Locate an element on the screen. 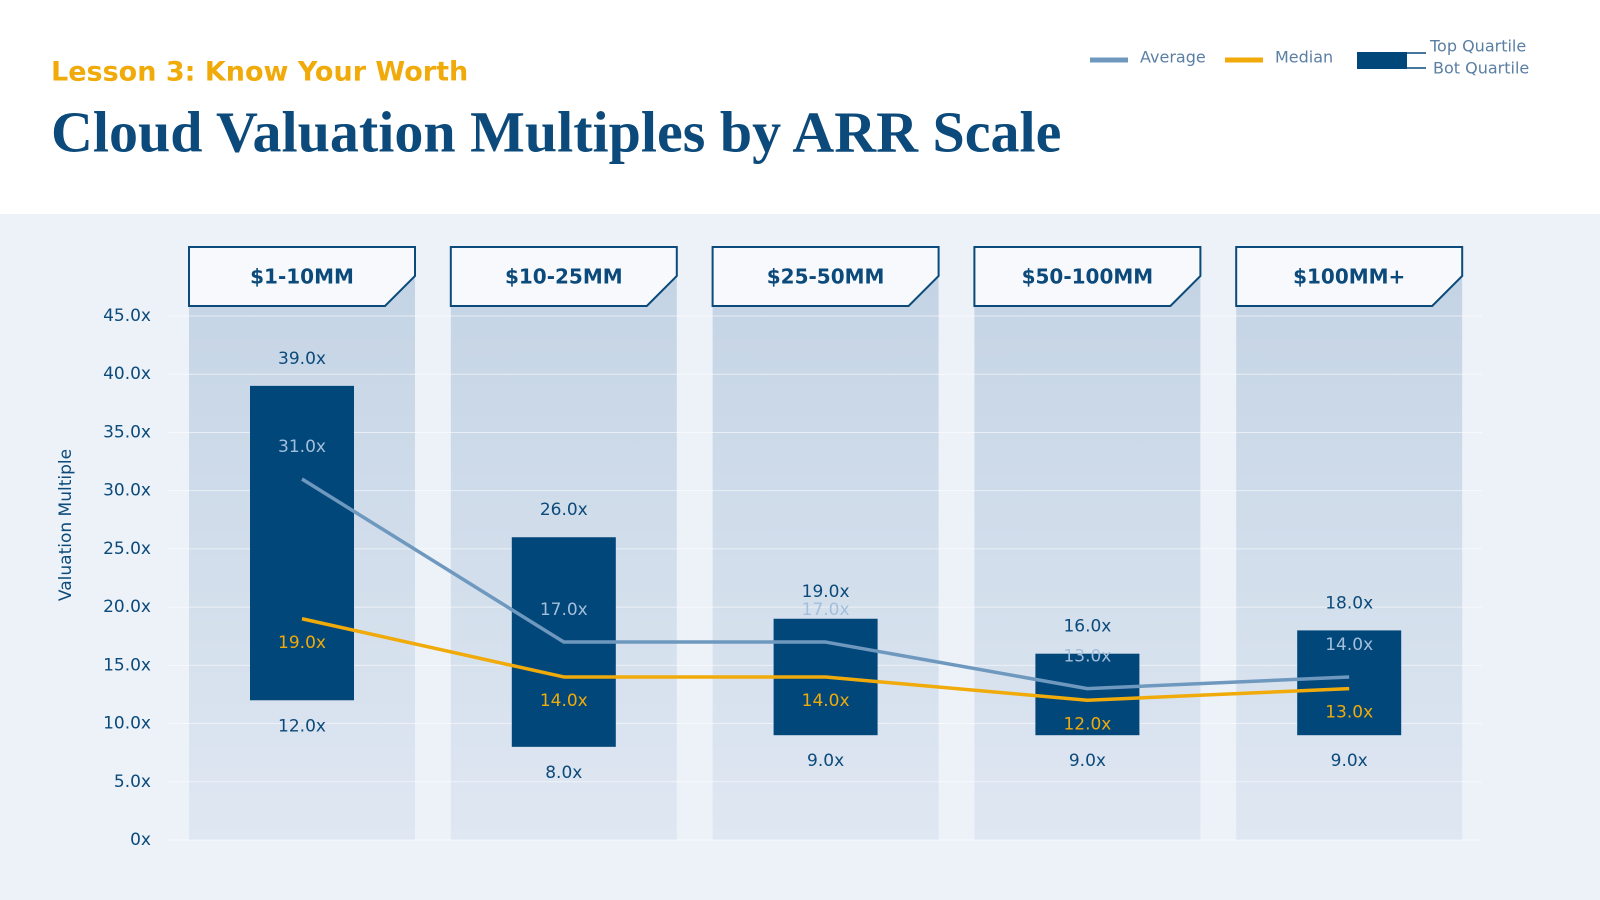 The image size is (1600, 900). y-tick-label: 35.0x is located at coordinates (127, 432).